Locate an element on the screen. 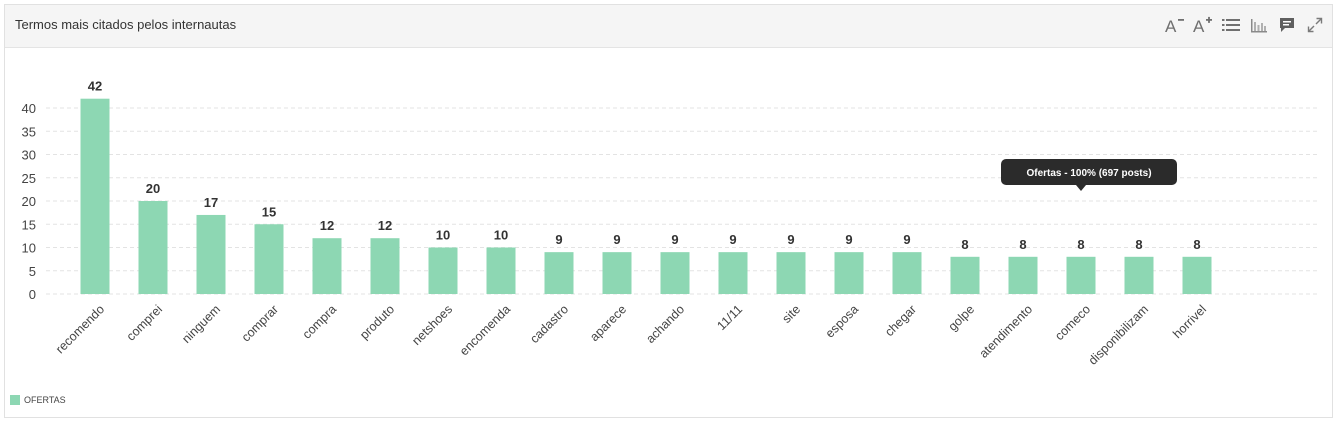  y-tick-label: 40 is located at coordinates (29, 108).